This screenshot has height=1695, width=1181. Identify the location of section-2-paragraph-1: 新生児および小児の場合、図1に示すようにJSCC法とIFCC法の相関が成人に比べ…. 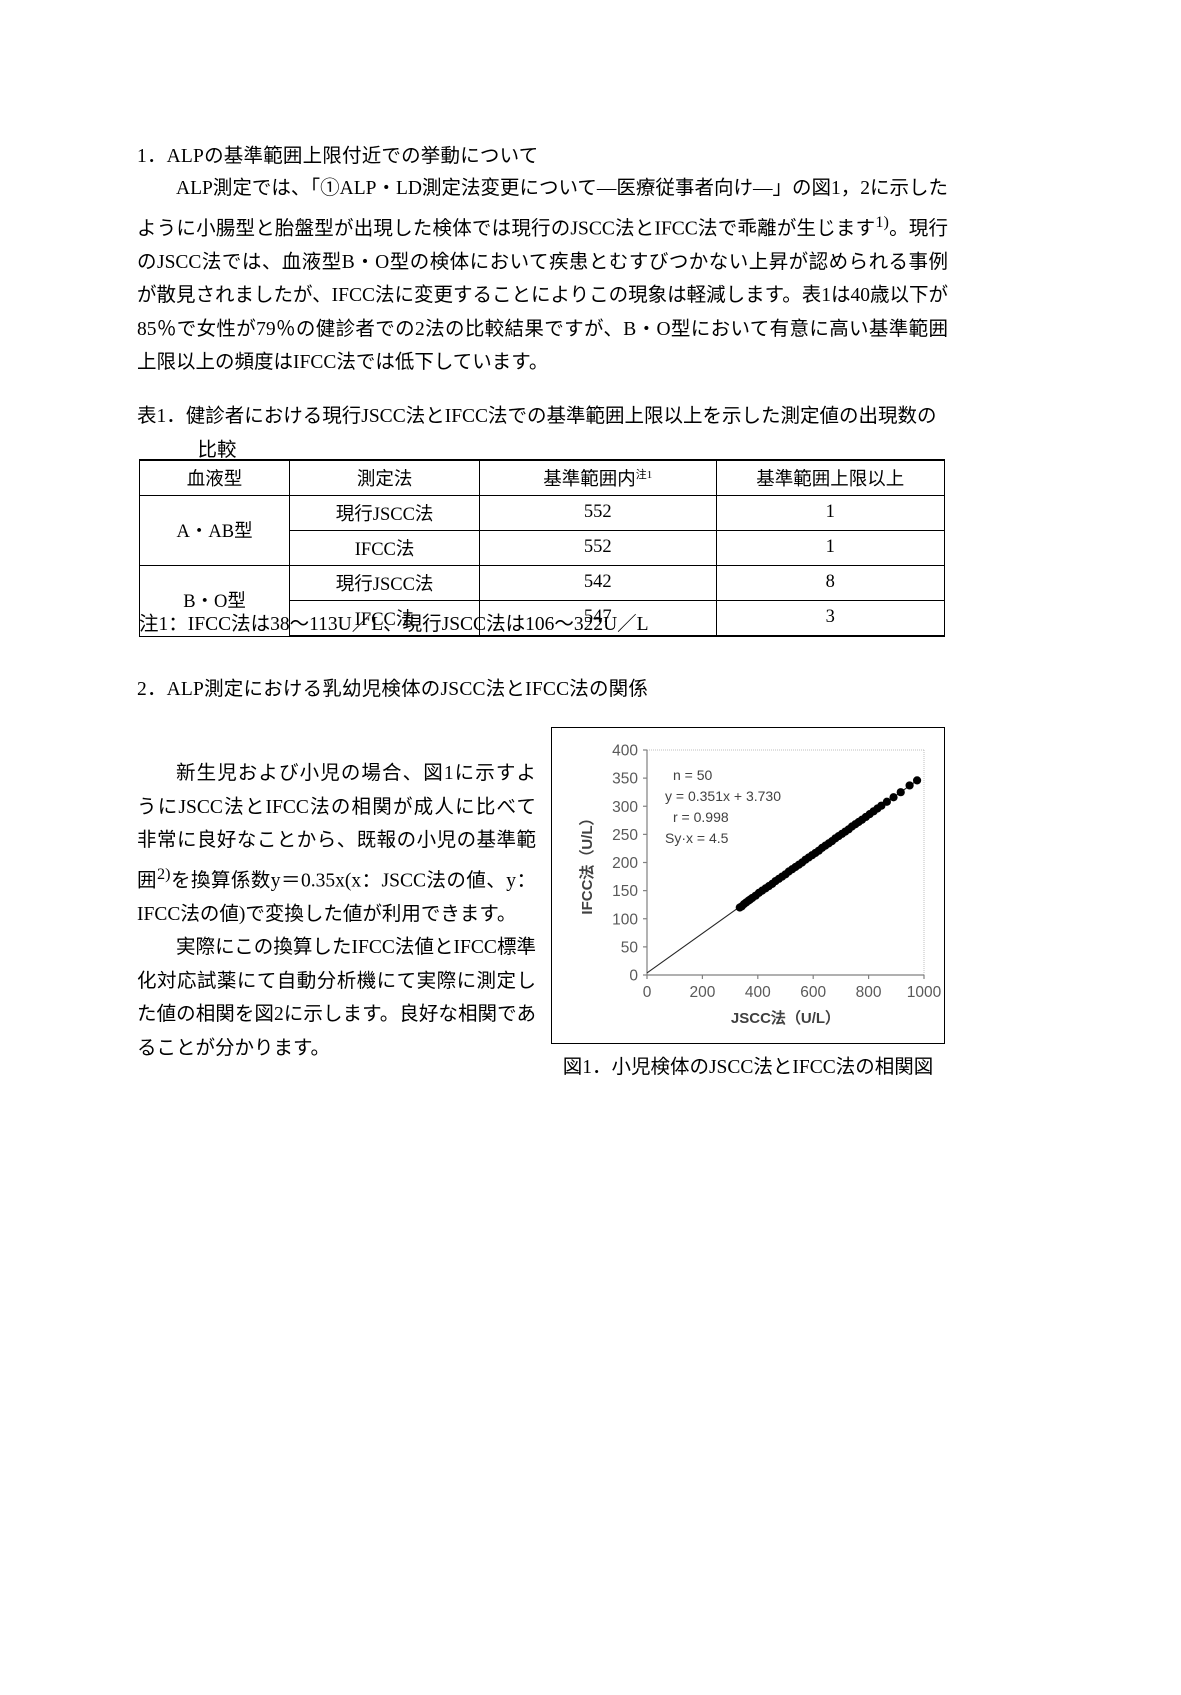
(336, 844).